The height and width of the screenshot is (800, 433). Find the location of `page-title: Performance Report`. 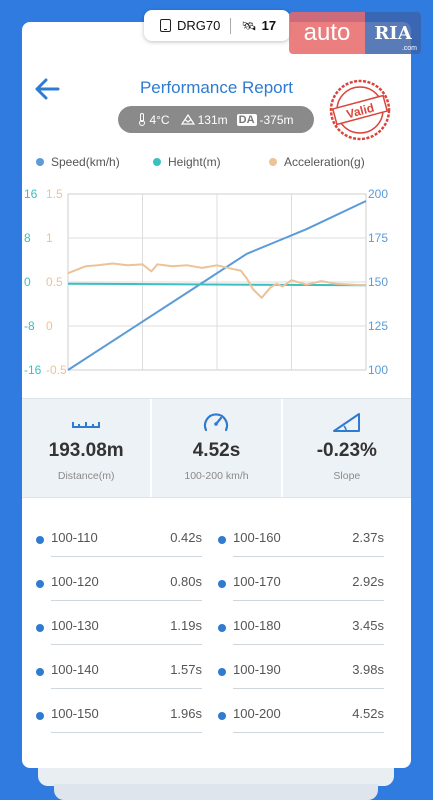

page-title: Performance Report is located at coordinates (216, 87).